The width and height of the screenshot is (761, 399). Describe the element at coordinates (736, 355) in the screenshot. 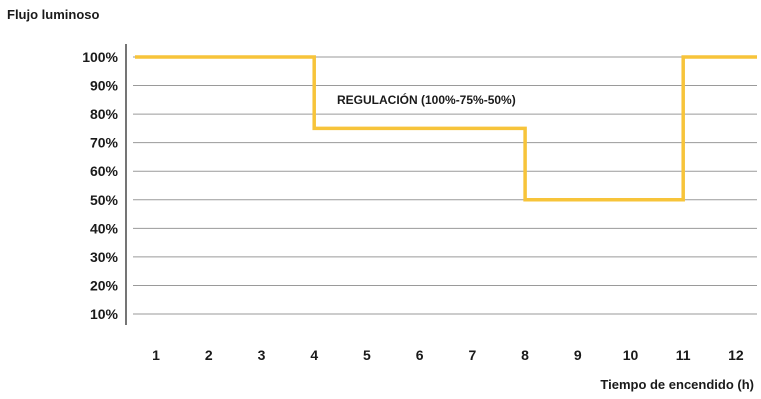

I see `x-tick-label: 12` at that location.